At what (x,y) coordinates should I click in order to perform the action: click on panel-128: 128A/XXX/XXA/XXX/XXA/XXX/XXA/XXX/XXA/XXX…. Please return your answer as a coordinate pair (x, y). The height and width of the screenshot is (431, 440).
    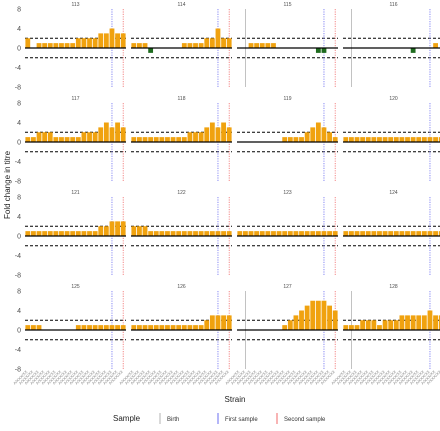
    Looking at the image, I should click on (385, 335).